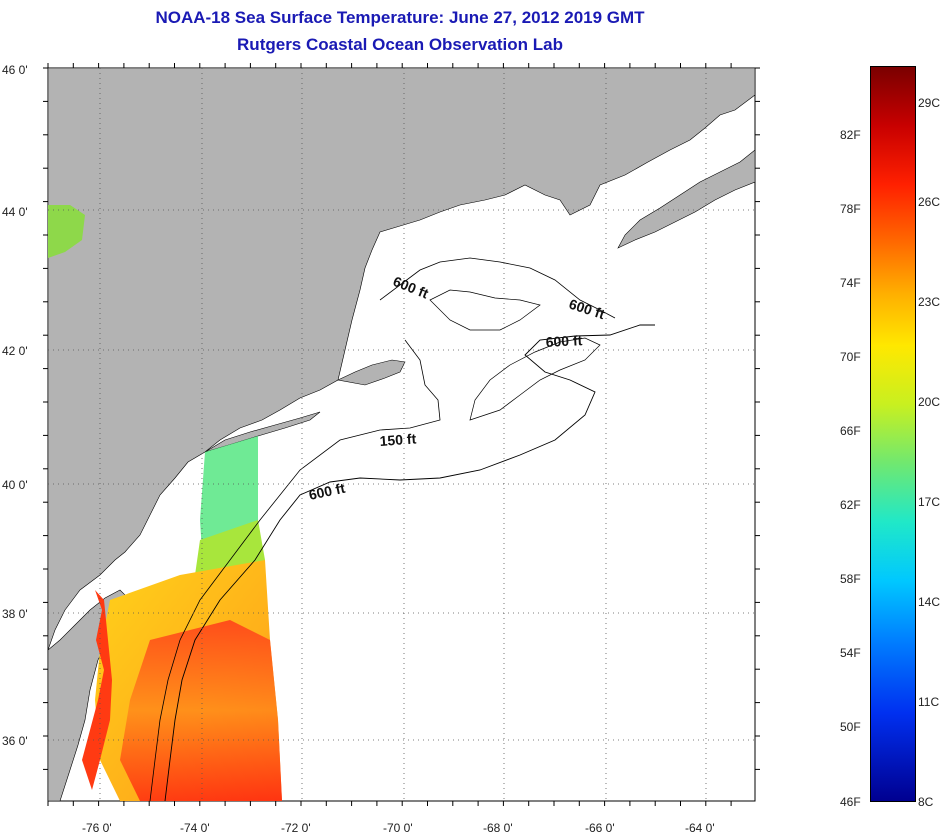  Describe the element at coordinates (850, 209) in the screenshot. I see `colorbar-f-label: 78F` at that location.